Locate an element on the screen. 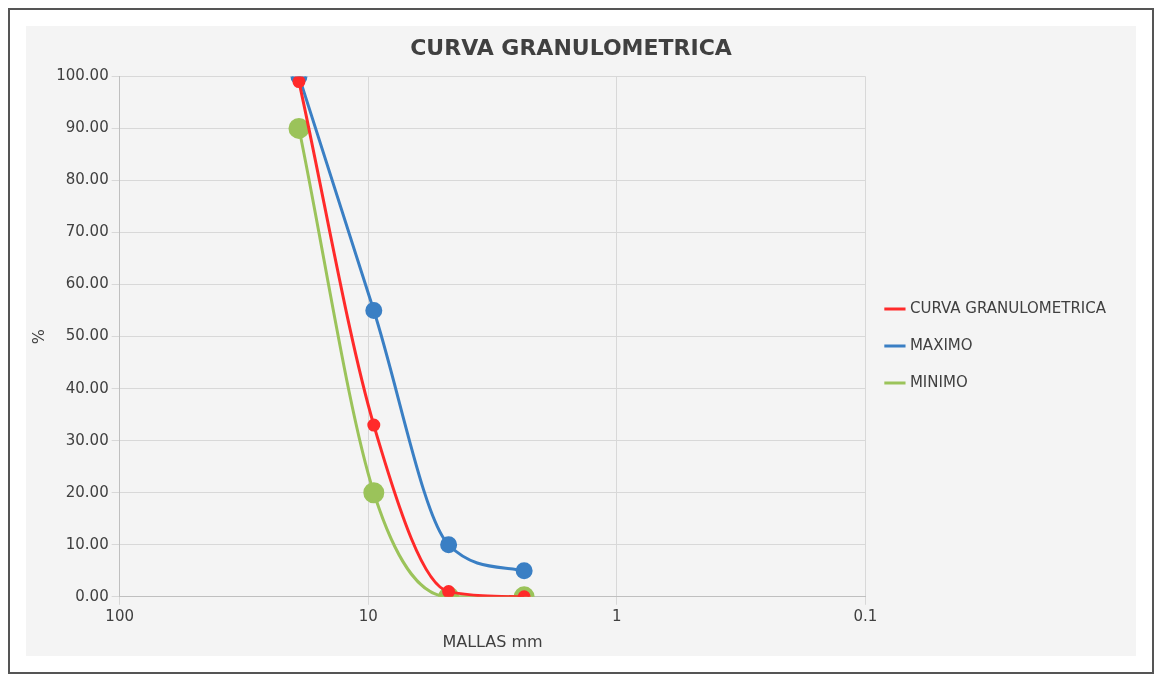  y-tick-label: 20.00 is located at coordinates (87, 491).